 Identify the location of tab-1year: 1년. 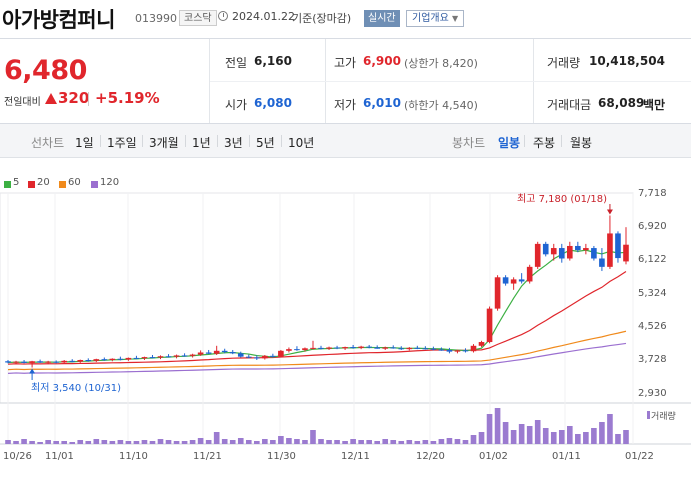
(201, 143).